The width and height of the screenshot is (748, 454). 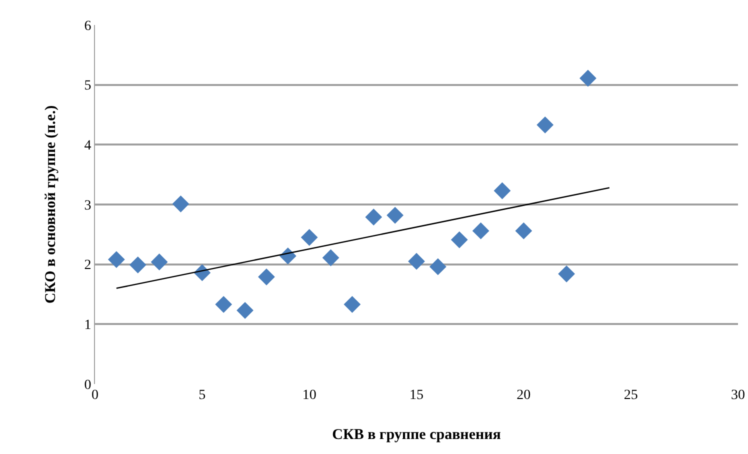 What do you see at coordinates (416, 435) in the screenshot?
I see `x-axis-title: СКВ в группе сравнения` at bounding box center [416, 435].